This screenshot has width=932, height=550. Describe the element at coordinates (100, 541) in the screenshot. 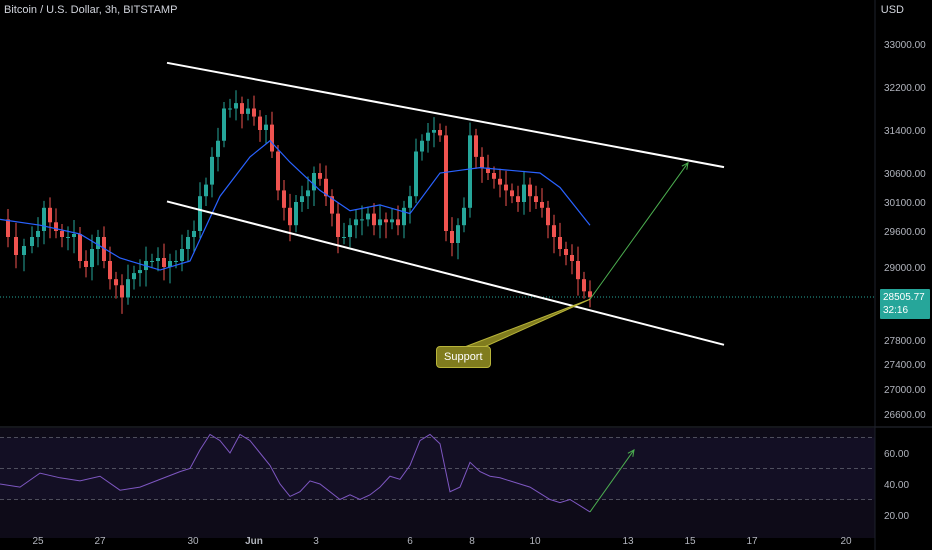

I see `time-axis-tick-label: 27` at that location.